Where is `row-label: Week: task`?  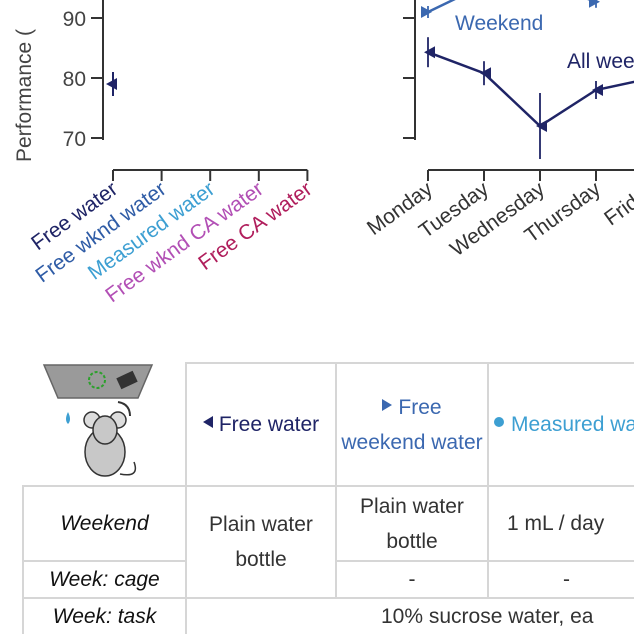
row-label: Week: task is located at coordinates (104, 615).